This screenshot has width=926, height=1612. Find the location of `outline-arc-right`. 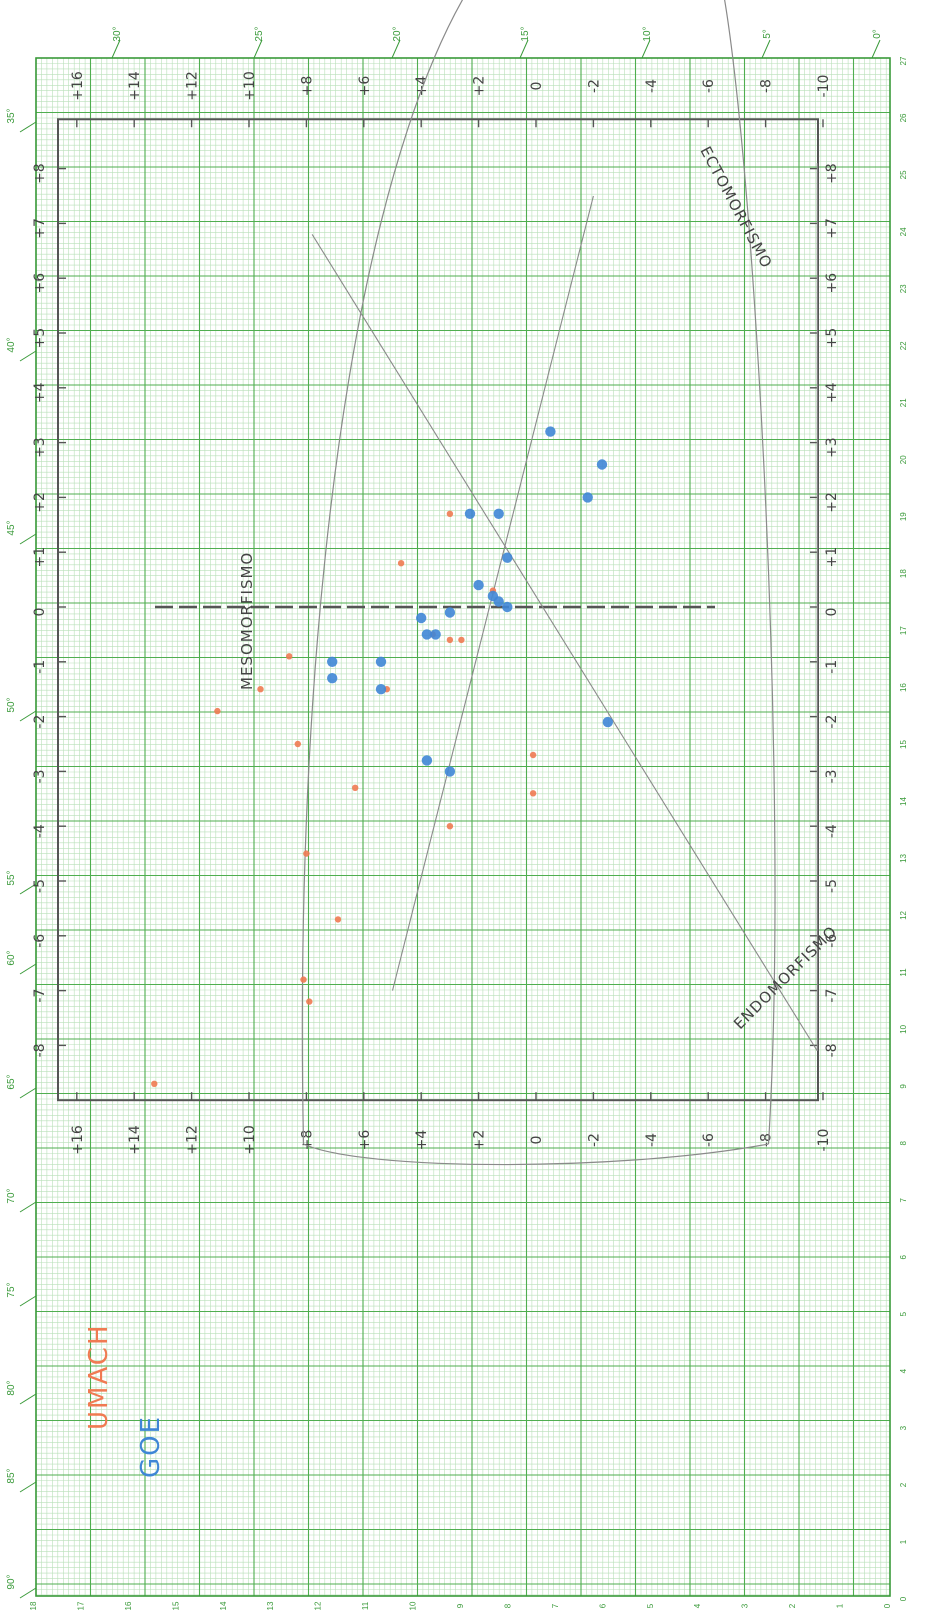

outline-arc-right is located at coordinates (536, 1154).